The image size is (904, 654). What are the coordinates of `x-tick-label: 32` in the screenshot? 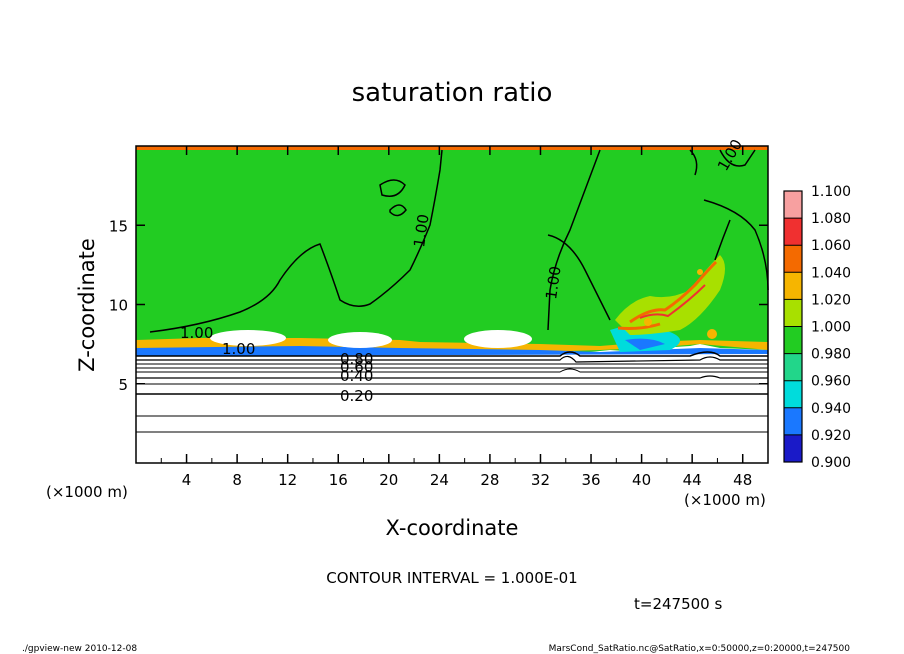 It's located at (540, 480).